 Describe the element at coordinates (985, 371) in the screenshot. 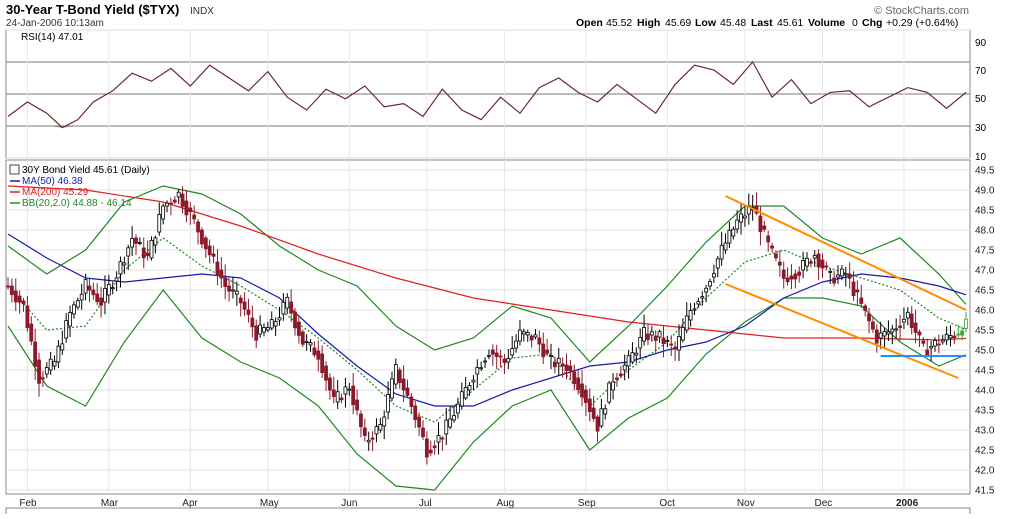

I see `price-tick: 44.5` at that location.